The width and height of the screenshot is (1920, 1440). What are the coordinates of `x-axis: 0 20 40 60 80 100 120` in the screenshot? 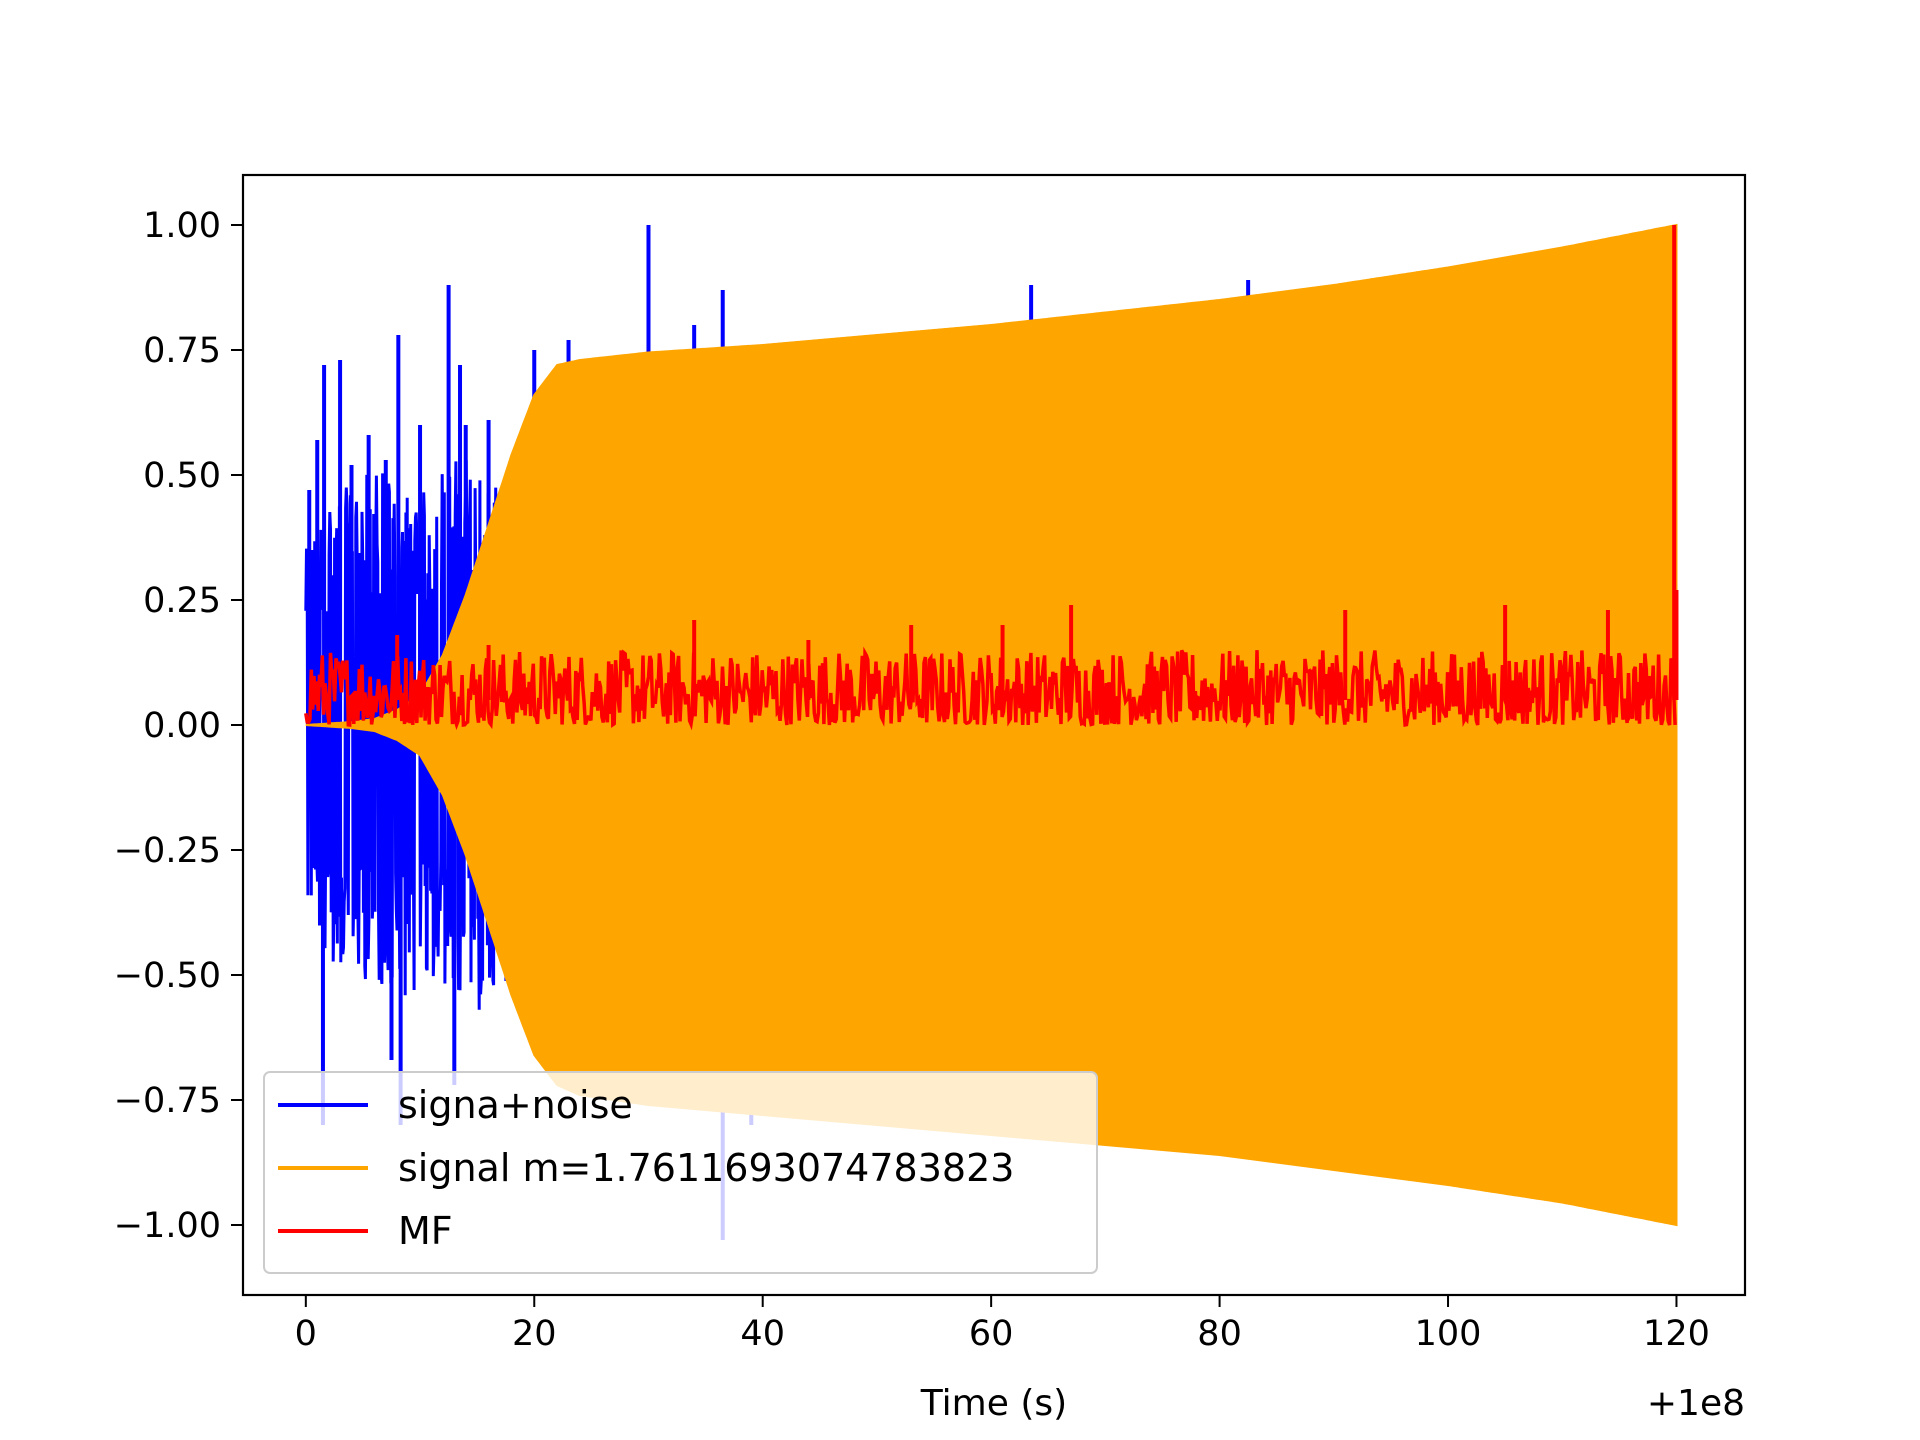 It's located at (1002, 1324).